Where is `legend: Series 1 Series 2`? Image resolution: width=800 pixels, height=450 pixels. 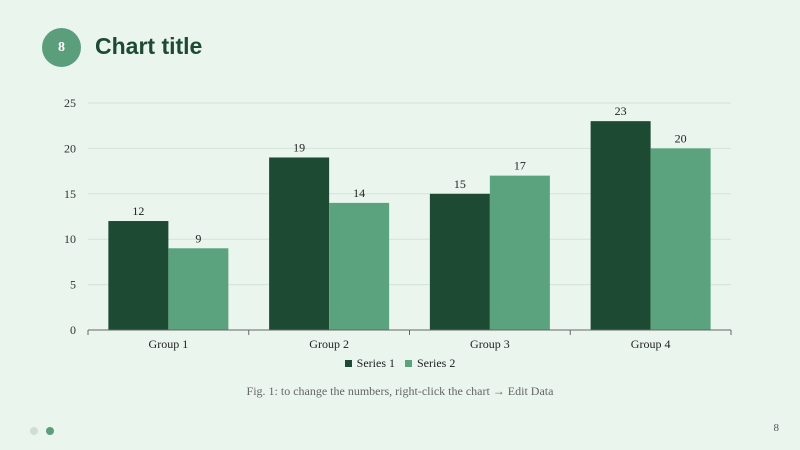 legend: Series 1 Series 2 is located at coordinates (400, 363).